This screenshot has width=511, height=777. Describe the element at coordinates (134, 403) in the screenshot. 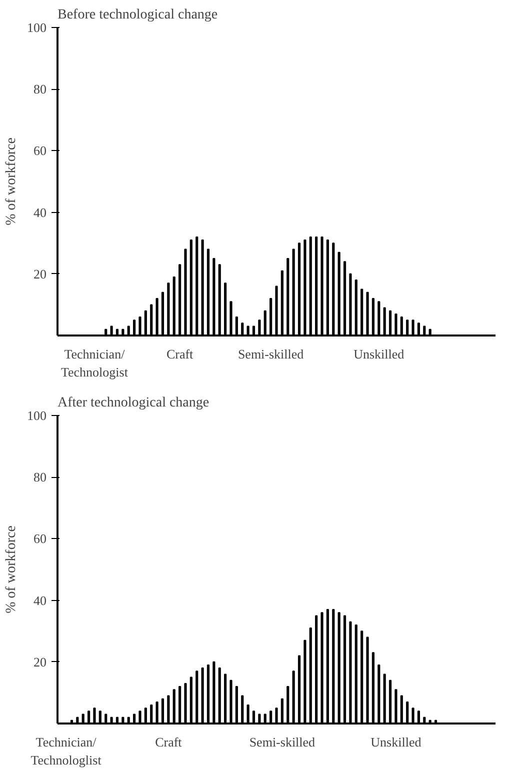

I see `chart-title: After technological change` at that location.